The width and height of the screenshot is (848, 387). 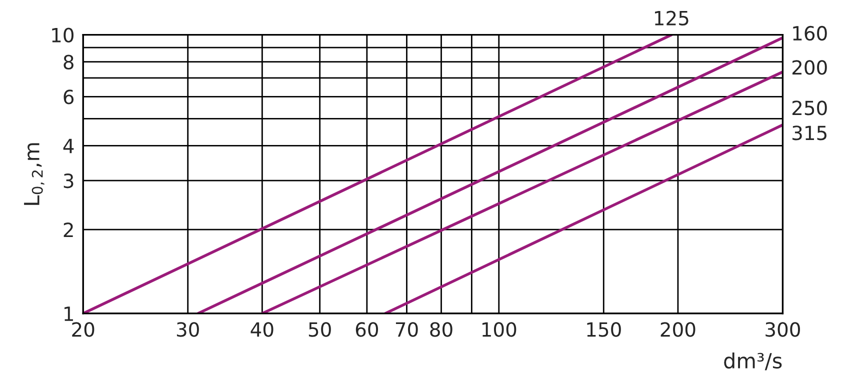 What do you see at coordinates (187, 329) in the screenshot?
I see `x-tick-label: 30` at bounding box center [187, 329].